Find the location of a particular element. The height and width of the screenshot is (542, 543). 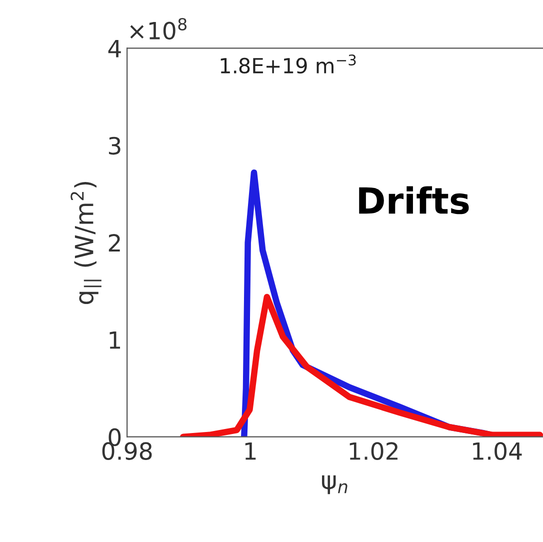

x-tick-label: 1 is located at coordinates (250, 451).